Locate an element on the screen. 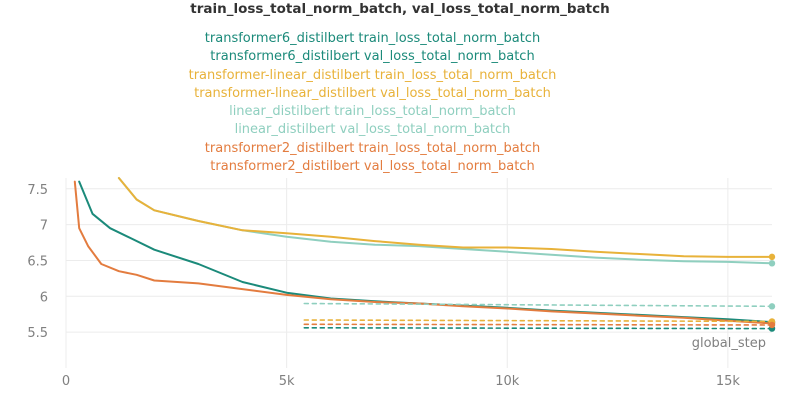 Image resolution: width=800 pixels, height=400 pixels. x-tick-label: 15k is located at coordinates (728, 381).